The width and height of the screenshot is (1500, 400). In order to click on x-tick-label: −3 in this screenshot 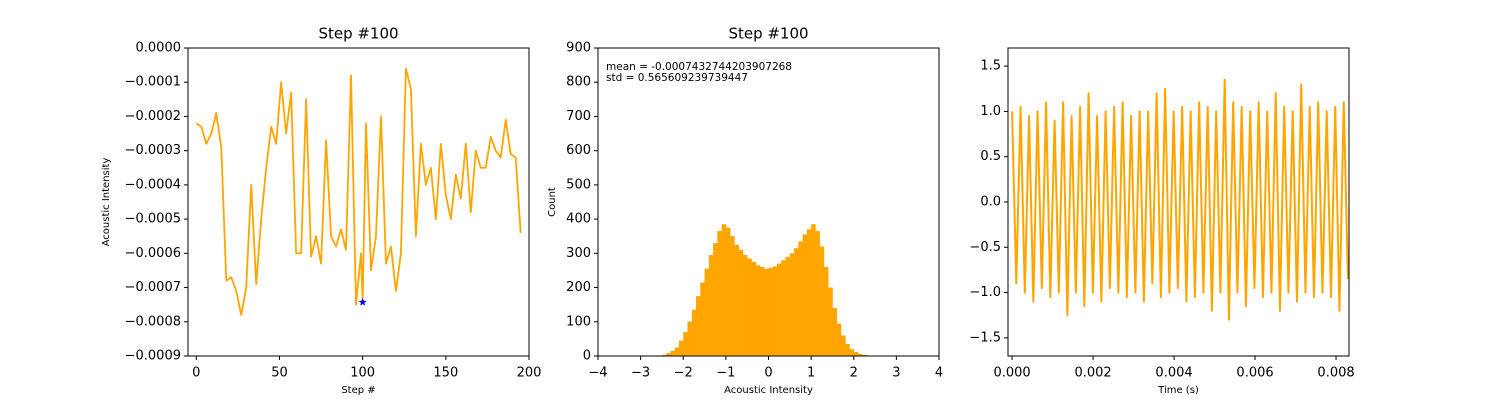, I will do `click(640, 373)`.